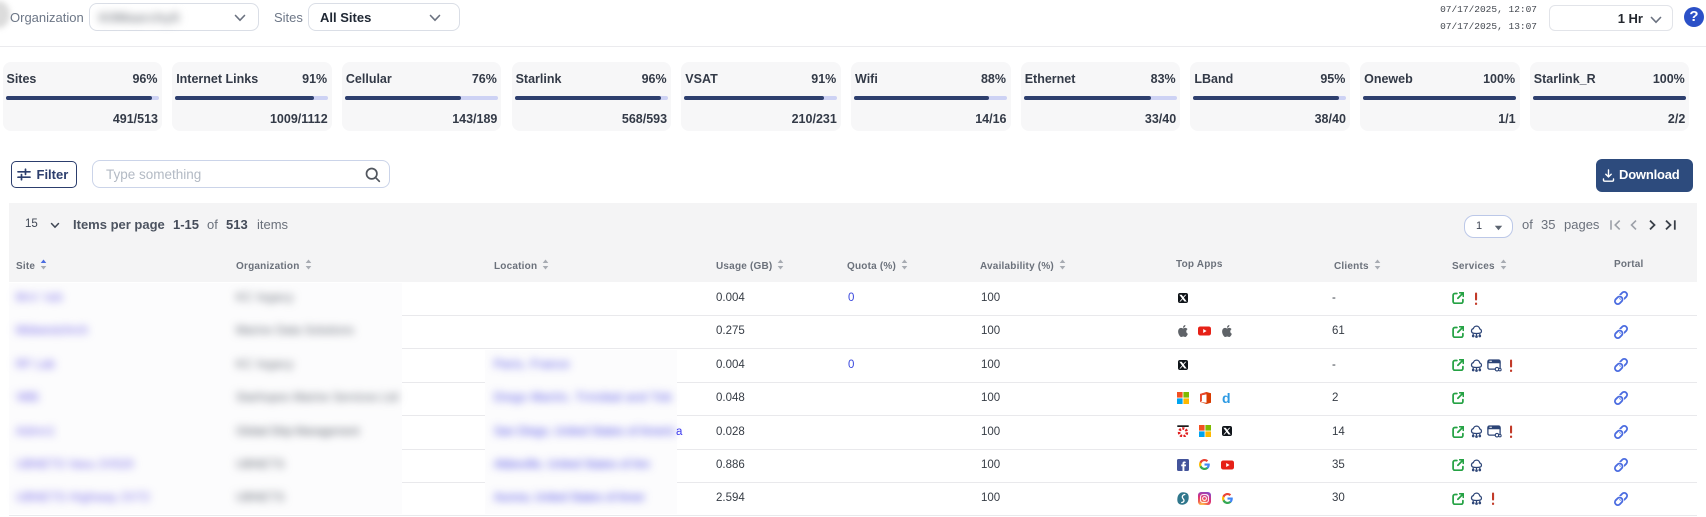 The width and height of the screenshot is (1706, 517). Describe the element at coordinates (1226, 398) in the screenshot. I see `svg-text: d` at that location.